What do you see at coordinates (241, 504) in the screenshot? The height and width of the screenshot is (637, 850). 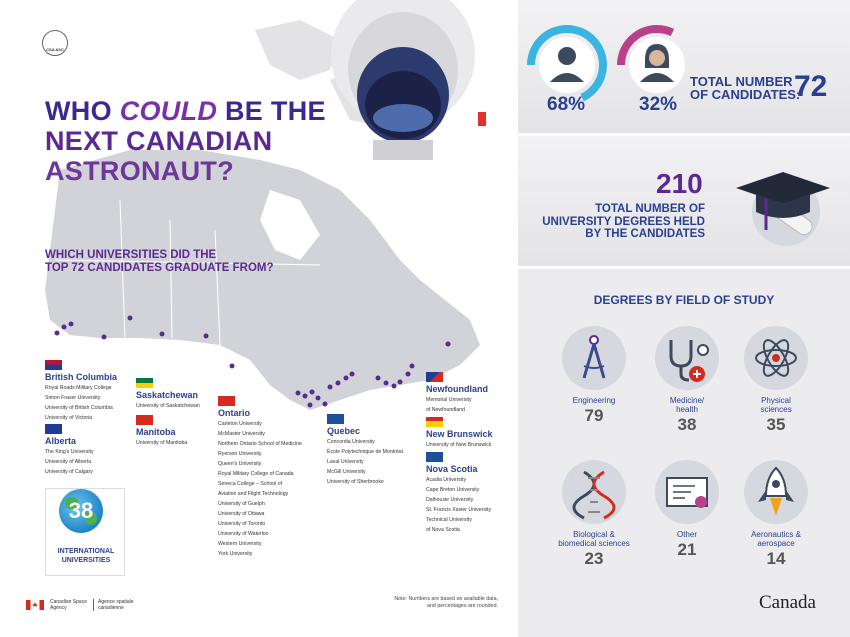 I see `school-item: University of Guelph` at bounding box center [241, 504].